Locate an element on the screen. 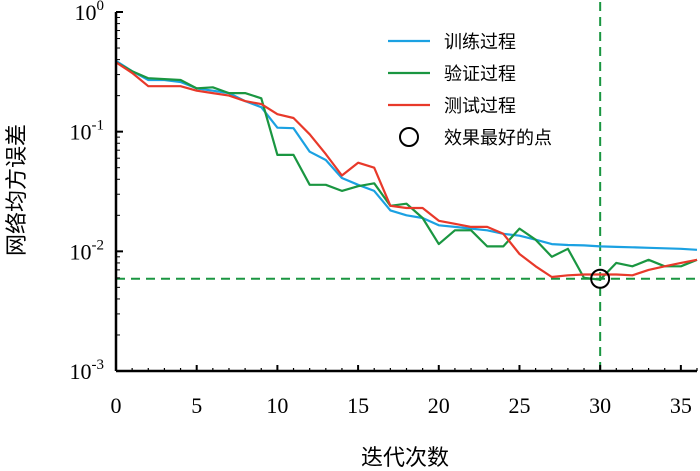 This screenshot has width=700, height=471. x-tick-label: 5 is located at coordinates (196, 405).